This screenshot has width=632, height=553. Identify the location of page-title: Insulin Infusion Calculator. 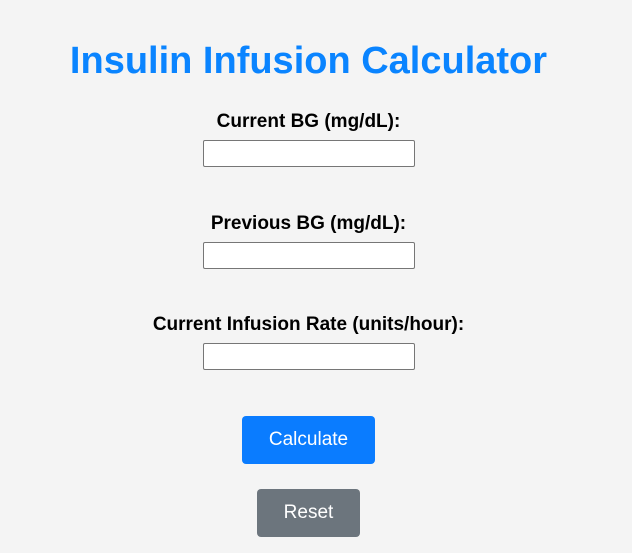
(308, 61).